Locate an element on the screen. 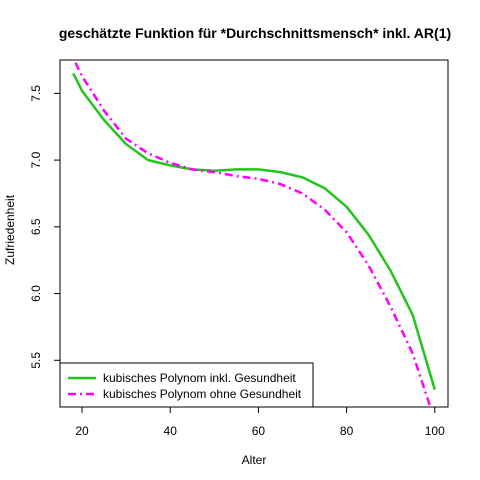 The height and width of the screenshot is (480, 480). x-tick-label: 20 is located at coordinates (82, 431).